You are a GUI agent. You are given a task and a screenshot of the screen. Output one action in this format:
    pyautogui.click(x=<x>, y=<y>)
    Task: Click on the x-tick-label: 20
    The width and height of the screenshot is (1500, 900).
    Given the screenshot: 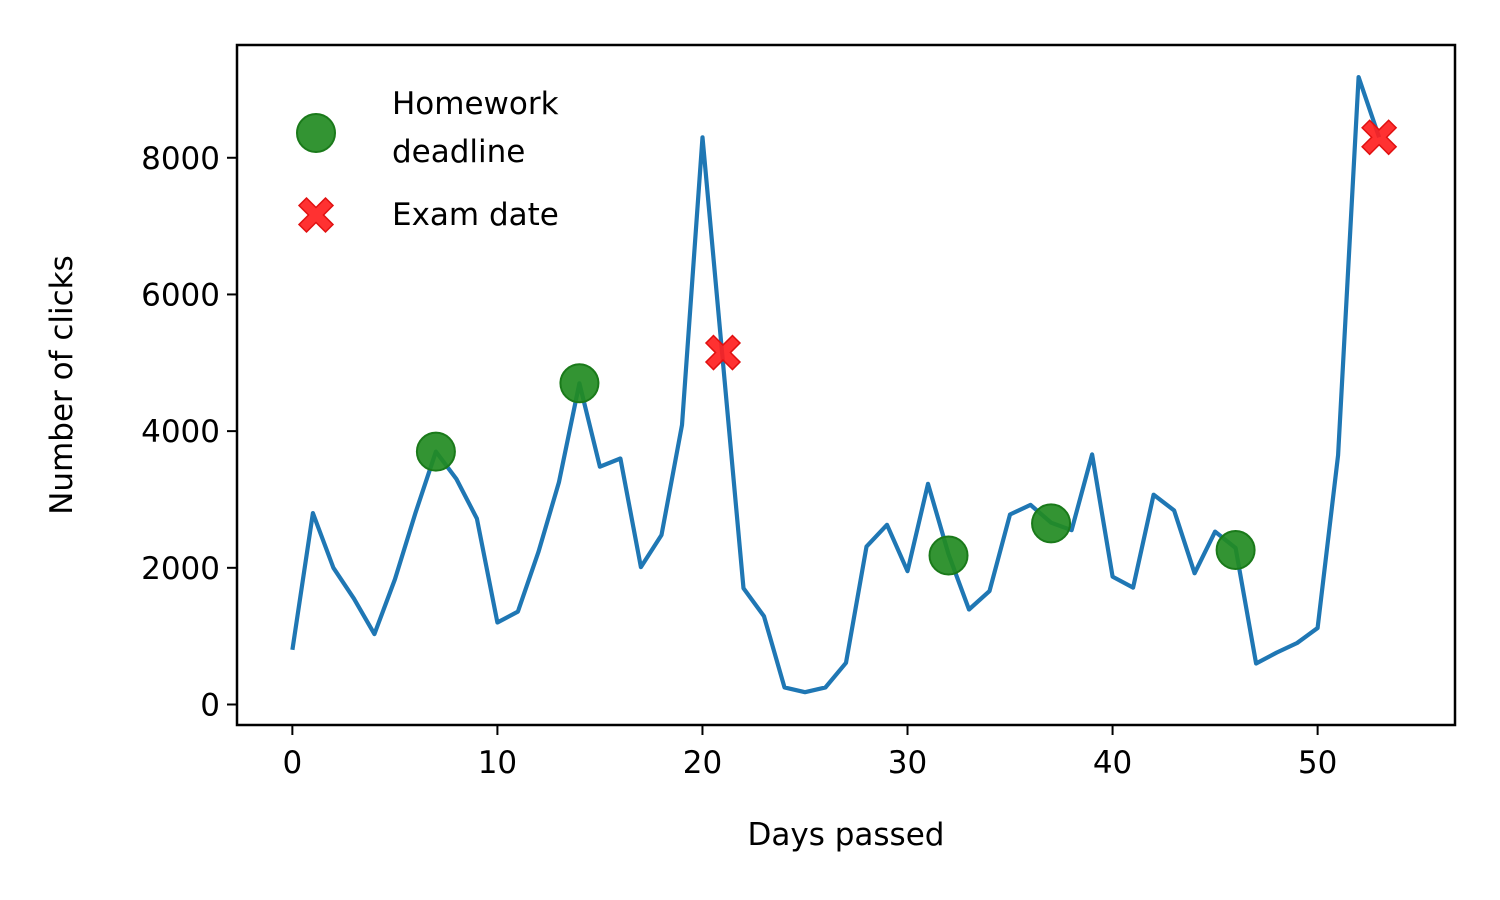 What is the action you would take?
    pyautogui.click(x=702, y=763)
    